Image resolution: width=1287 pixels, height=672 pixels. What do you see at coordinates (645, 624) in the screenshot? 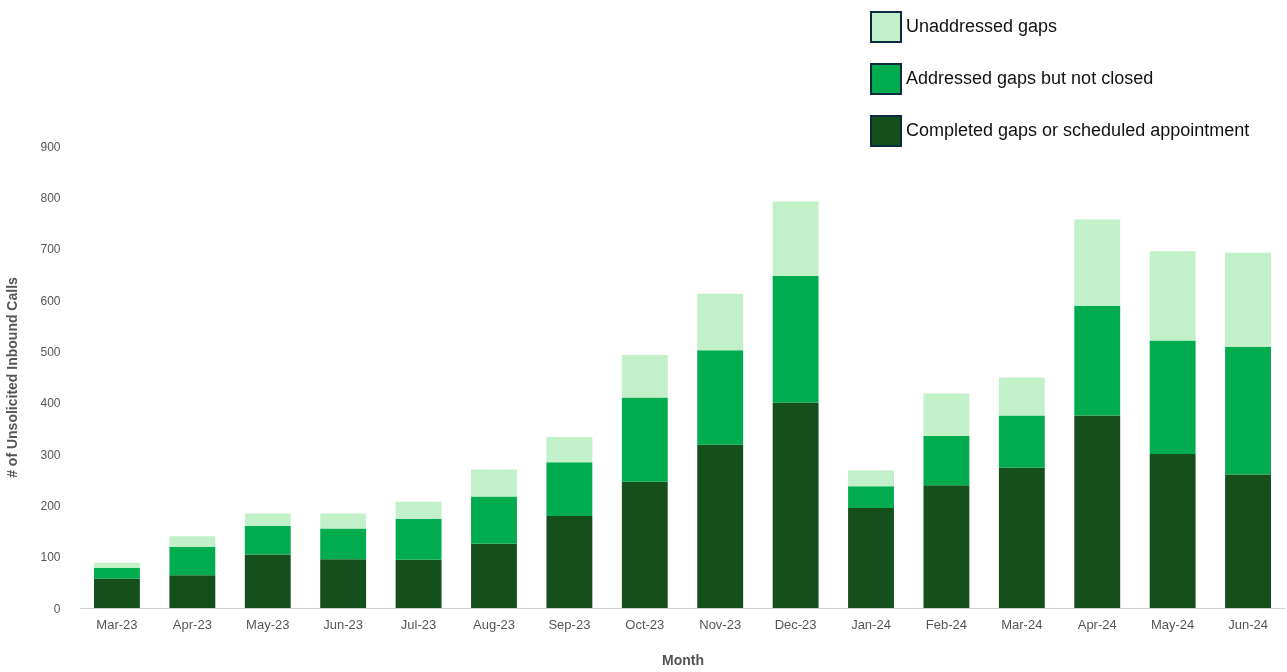
I see `x-tick-label: Oct-23` at bounding box center [645, 624].